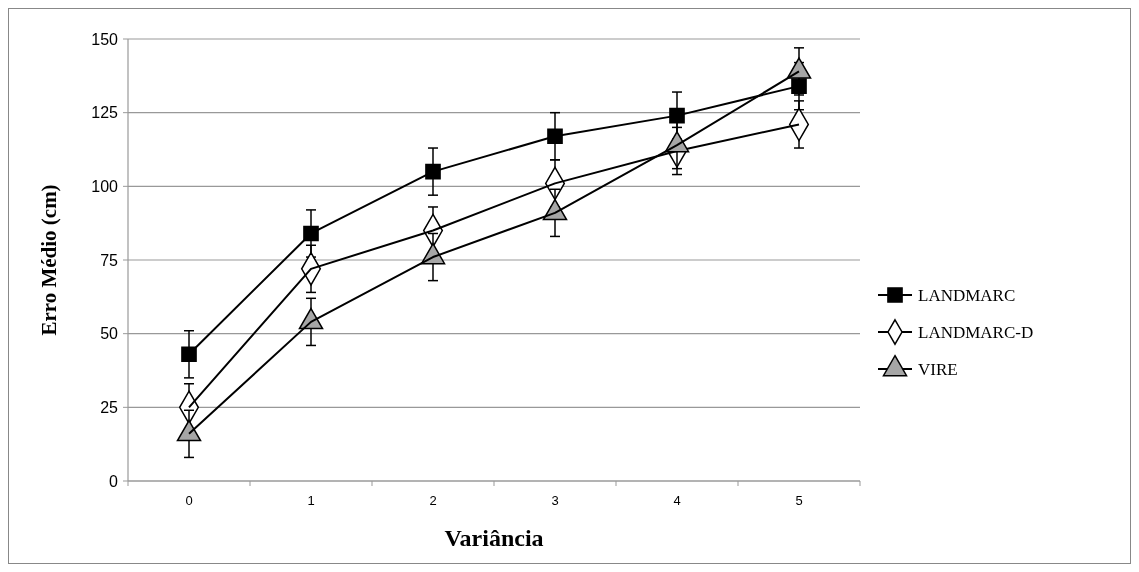 This screenshot has width=1139, height=572. I want to click on y-axis-title: Erro Médio (cm), so click(49, 260).